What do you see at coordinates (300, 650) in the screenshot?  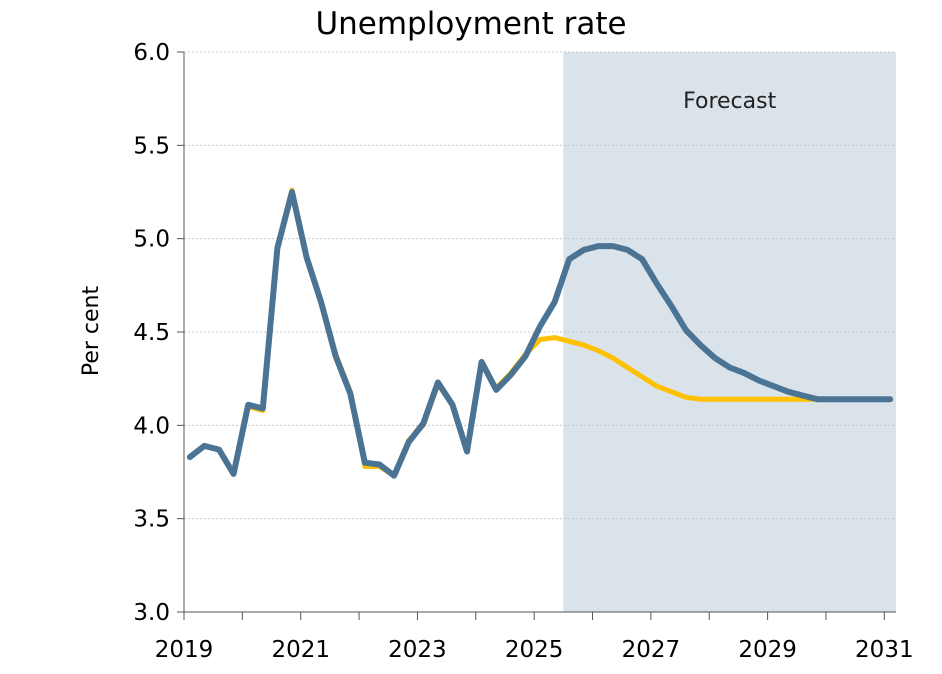 I see `x-tick-label: 2021` at bounding box center [300, 650].